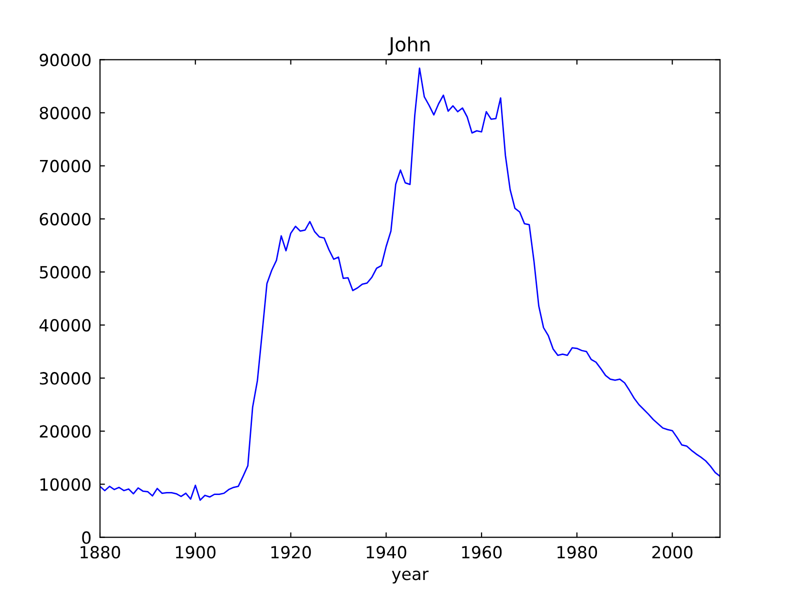  What do you see at coordinates (65, 325) in the screenshot?
I see `y-tick-label: 40000` at bounding box center [65, 325].